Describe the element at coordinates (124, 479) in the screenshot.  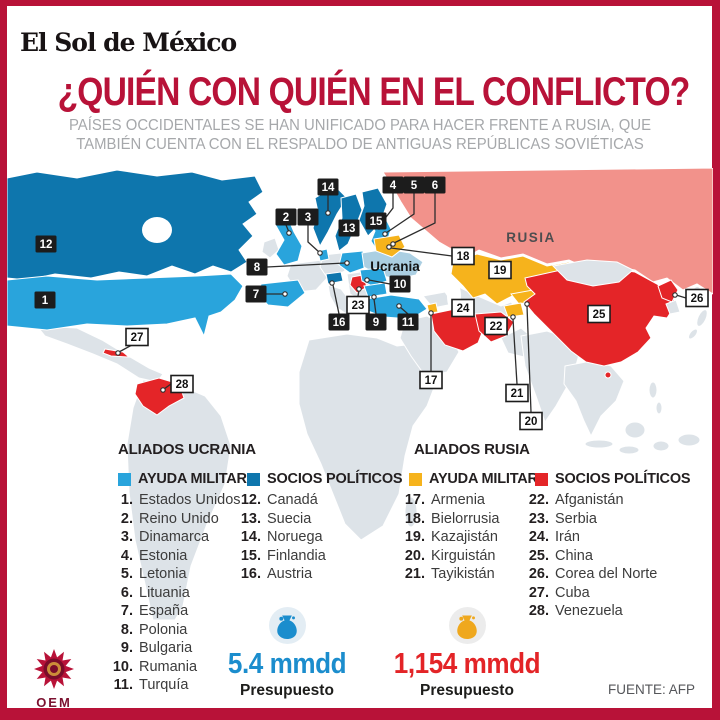
I see `ukraine-military-swatch` at that location.